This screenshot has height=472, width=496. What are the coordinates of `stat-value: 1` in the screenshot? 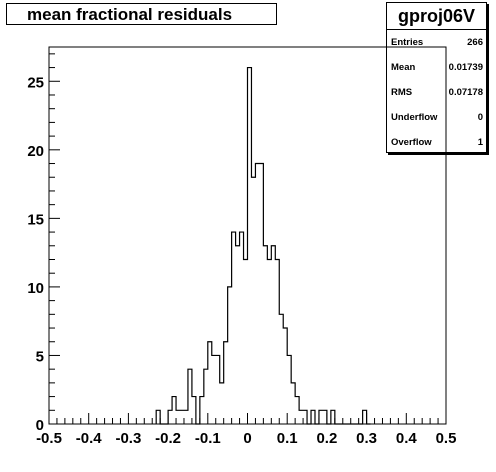 It's located at (480, 142).